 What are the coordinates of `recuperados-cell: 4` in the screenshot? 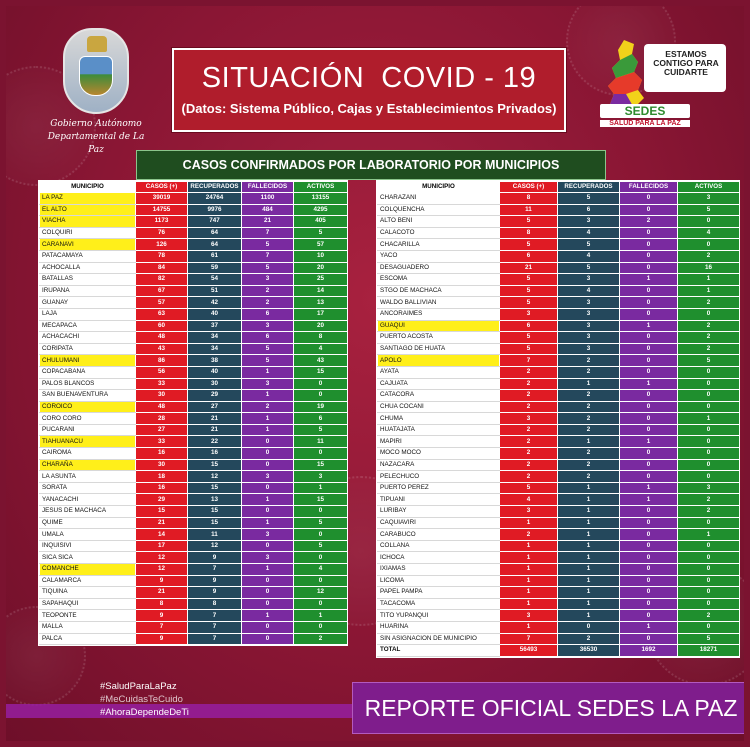 It's located at (588, 233).